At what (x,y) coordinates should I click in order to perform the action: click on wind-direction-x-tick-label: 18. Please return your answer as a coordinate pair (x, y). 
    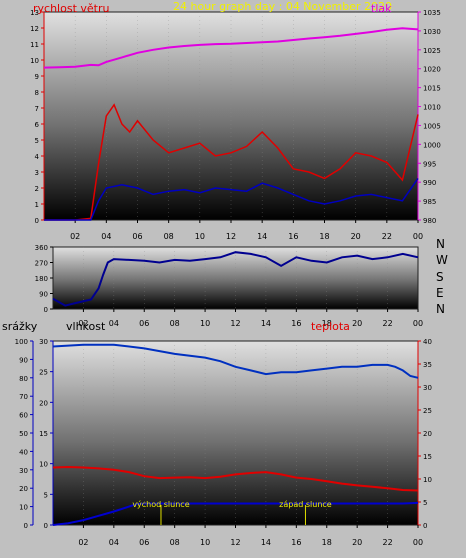
    Looking at the image, I should click on (327, 323).